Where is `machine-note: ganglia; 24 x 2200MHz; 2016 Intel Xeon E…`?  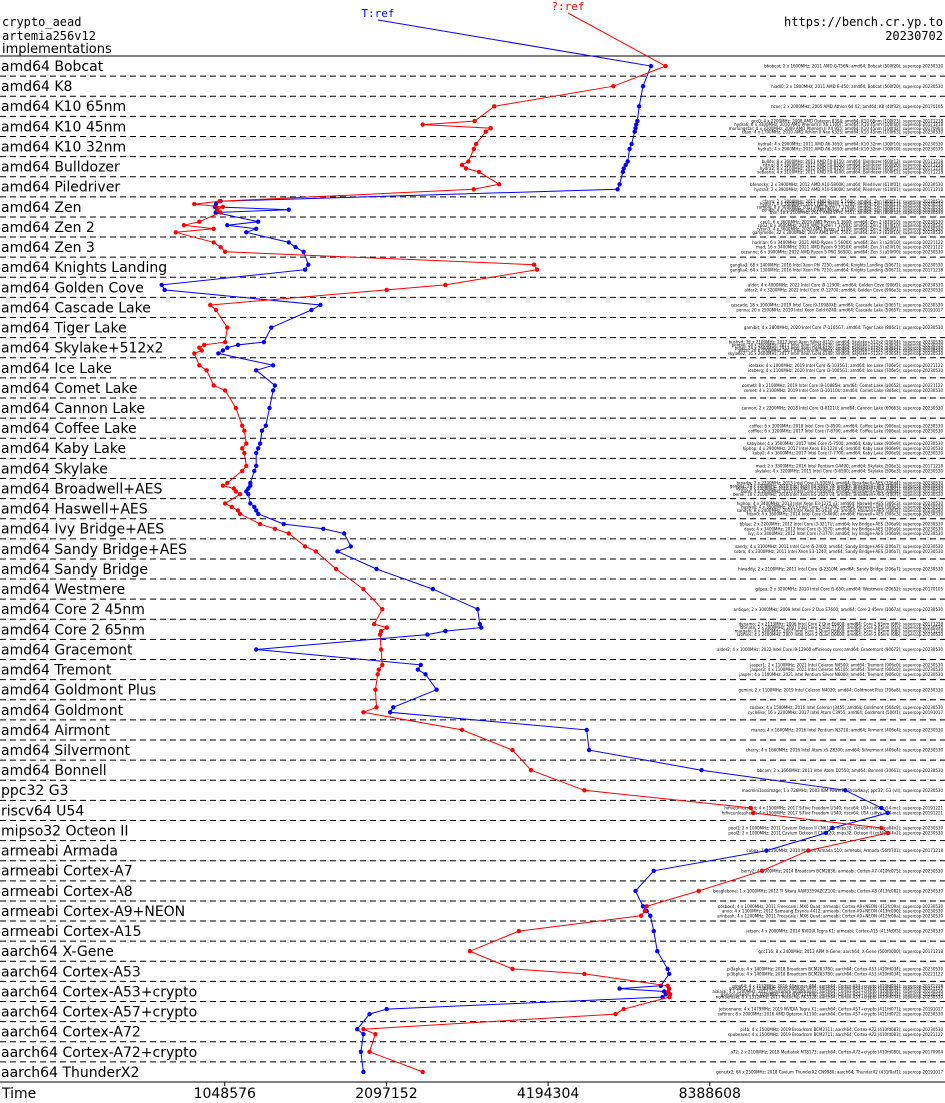 machine-note: ganglia; 24 x 2200MHz; 2016 Intel Xeon E… is located at coordinates (837, 485).